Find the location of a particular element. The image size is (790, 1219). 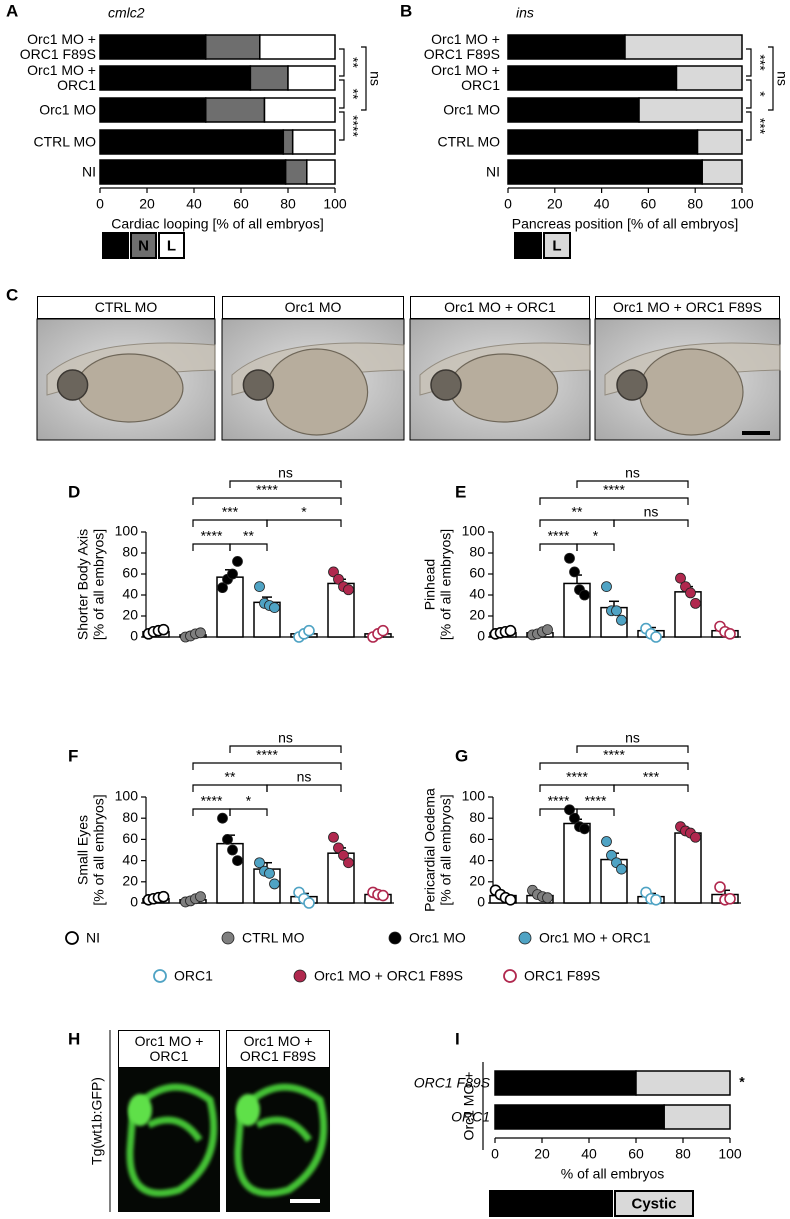

legend-label: R is located at coordinates (528, 245).